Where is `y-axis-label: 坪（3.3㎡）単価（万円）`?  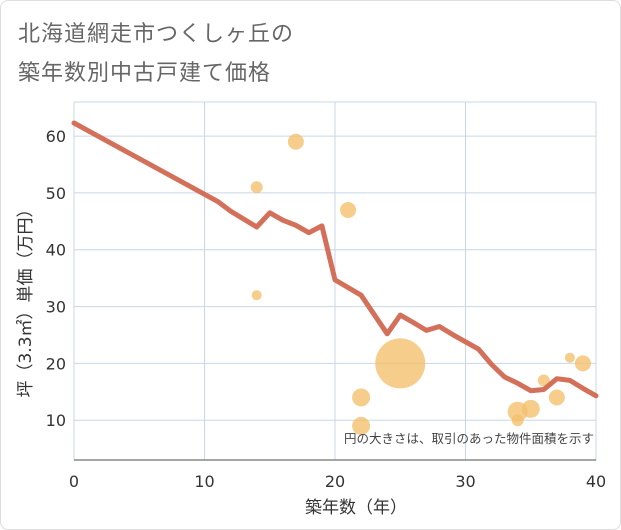
y-axis-label: 坪（3.3㎡）単価（万円） is located at coordinates (26, 298).